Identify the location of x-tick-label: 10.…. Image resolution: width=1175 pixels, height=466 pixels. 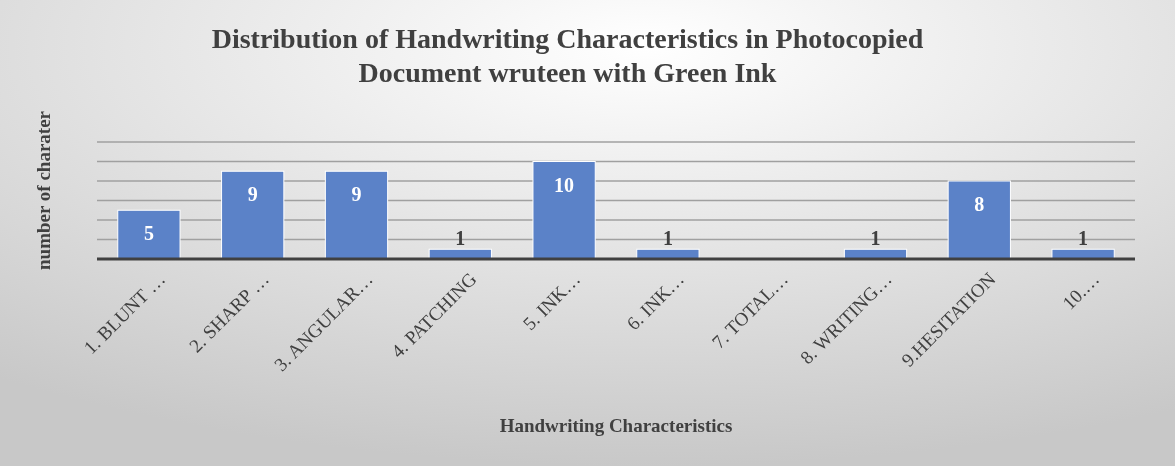
(1081, 291).